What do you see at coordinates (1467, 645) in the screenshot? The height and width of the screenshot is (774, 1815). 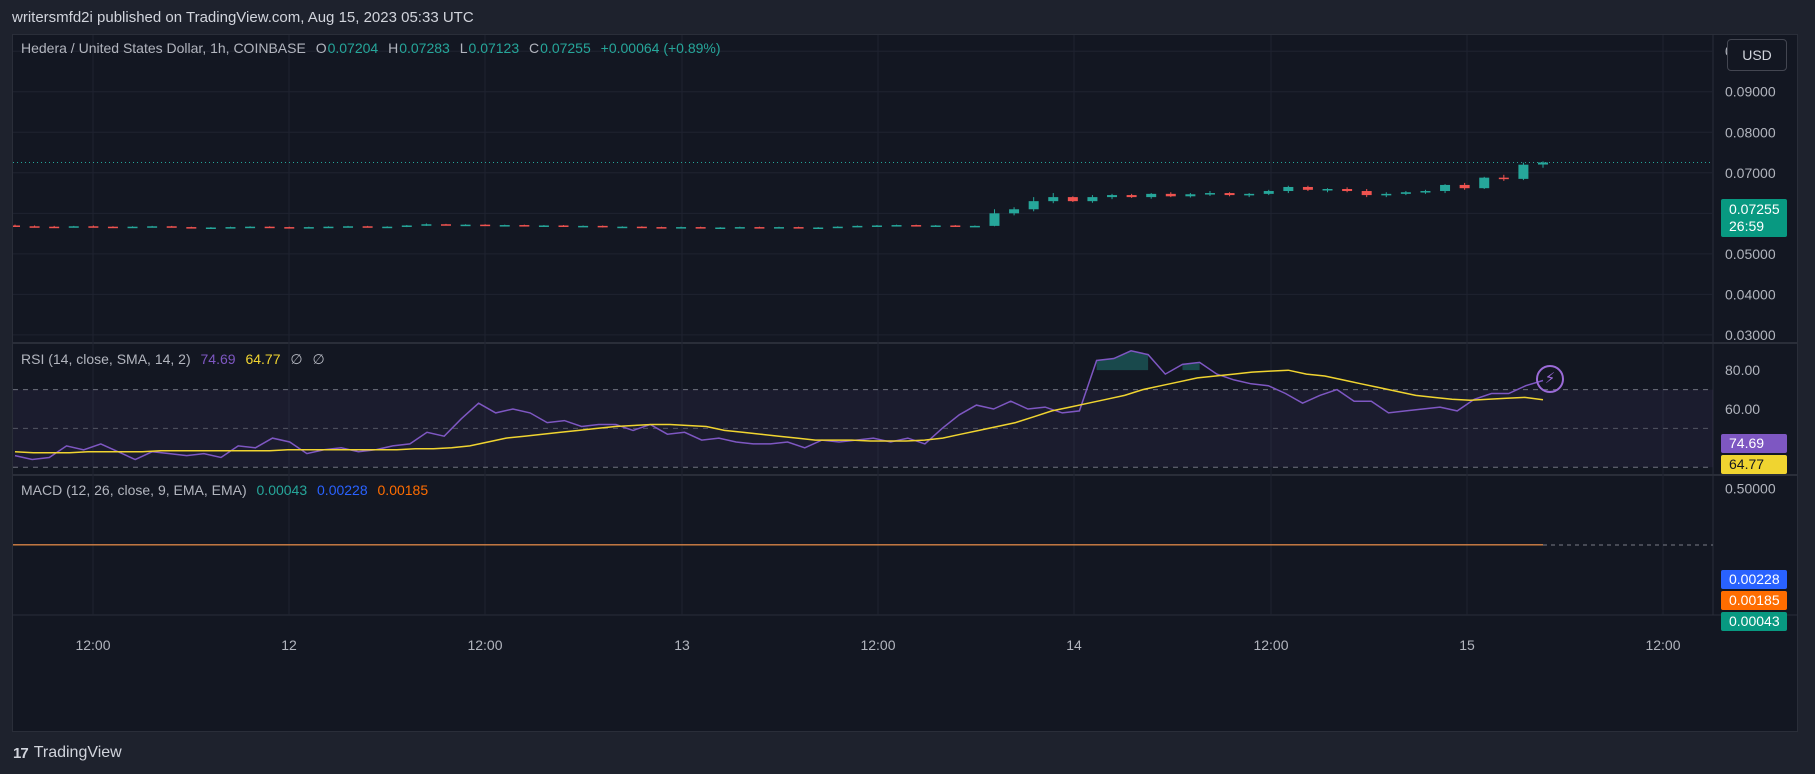 I see `time-tick-label: 15` at bounding box center [1467, 645].